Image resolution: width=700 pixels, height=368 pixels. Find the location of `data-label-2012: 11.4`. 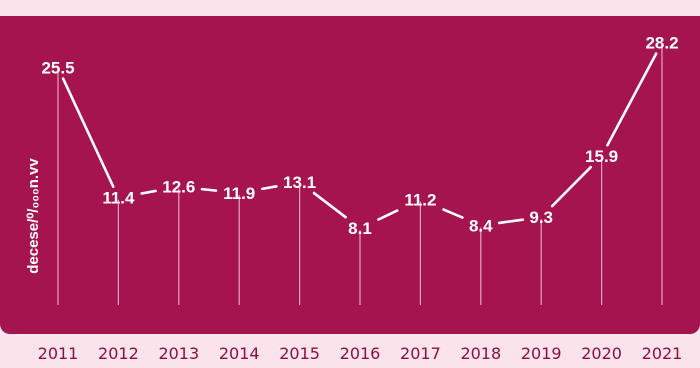

data-label-2012: 11.4 is located at coordinates (118, 198).